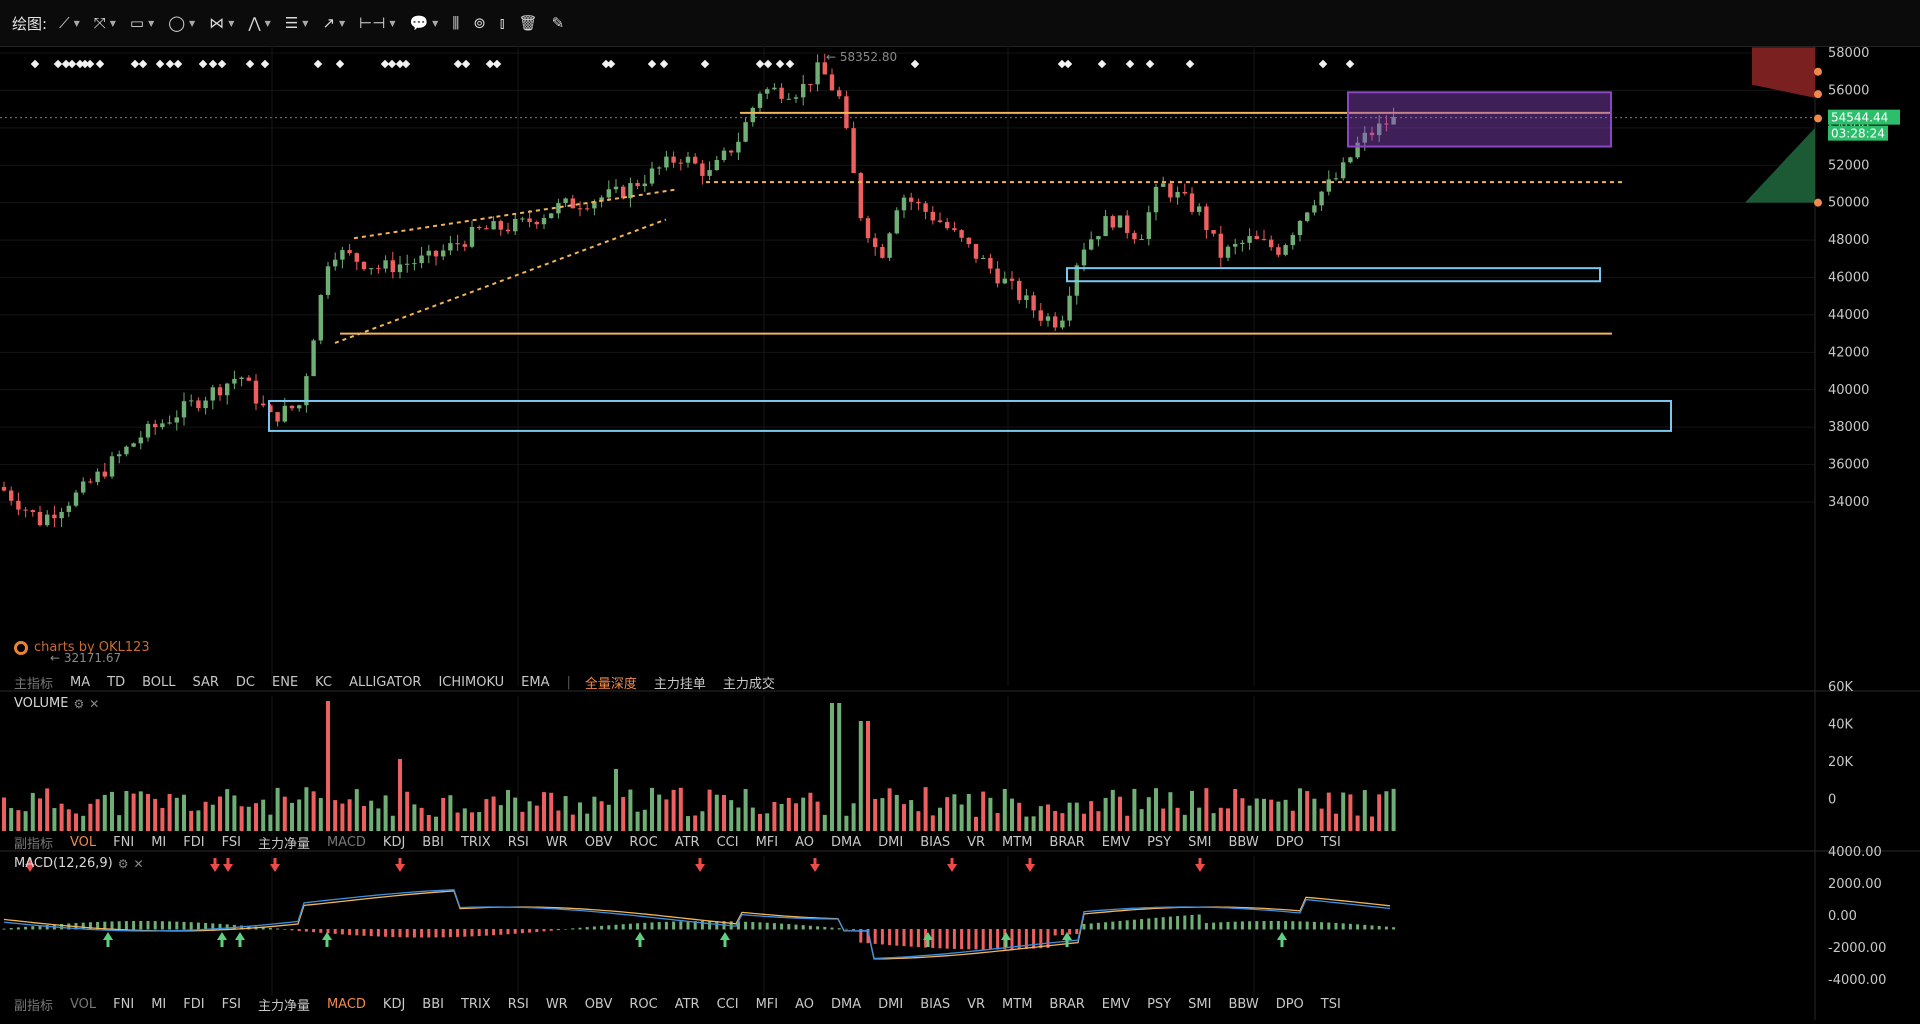 Image resolution: width=1920 pixels, height=1024 pixels. Describe the element at coordinates (535, 682) in the screenshot. I see `indicator-ema: EMA` at that location.